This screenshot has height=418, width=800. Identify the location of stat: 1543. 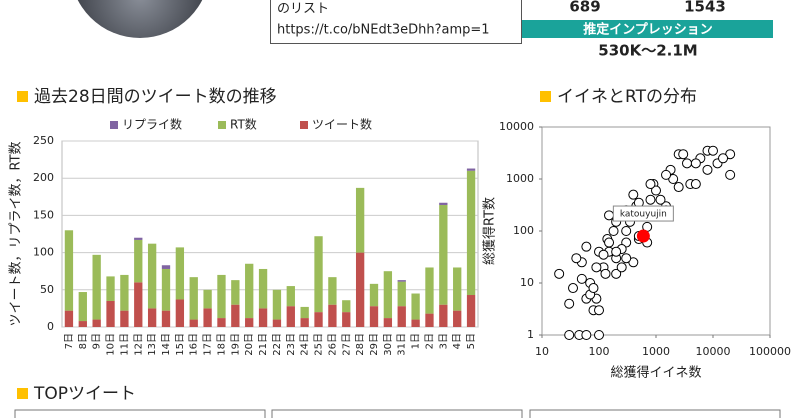
(705, 8).